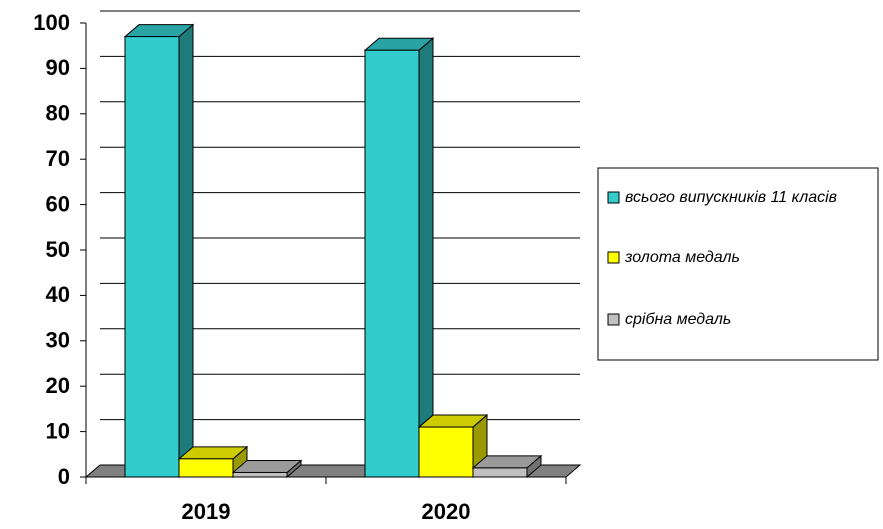  What do you see at coordinates (58, 430) in the screenshot?
I see `y-tick-label: 10` at bounding box center [58, 430].